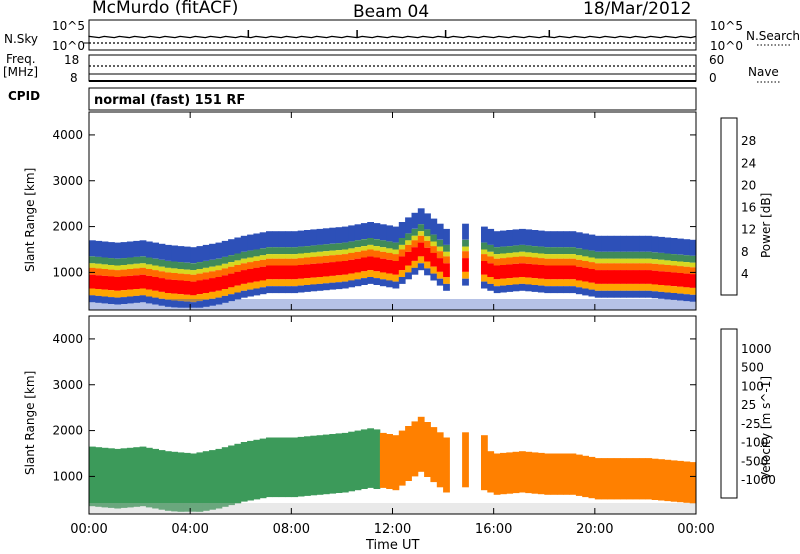 Image resolution: width=800 pixels, height=554 pixels. I want to click on x-tick-label: 16:00, so click(493, 529).